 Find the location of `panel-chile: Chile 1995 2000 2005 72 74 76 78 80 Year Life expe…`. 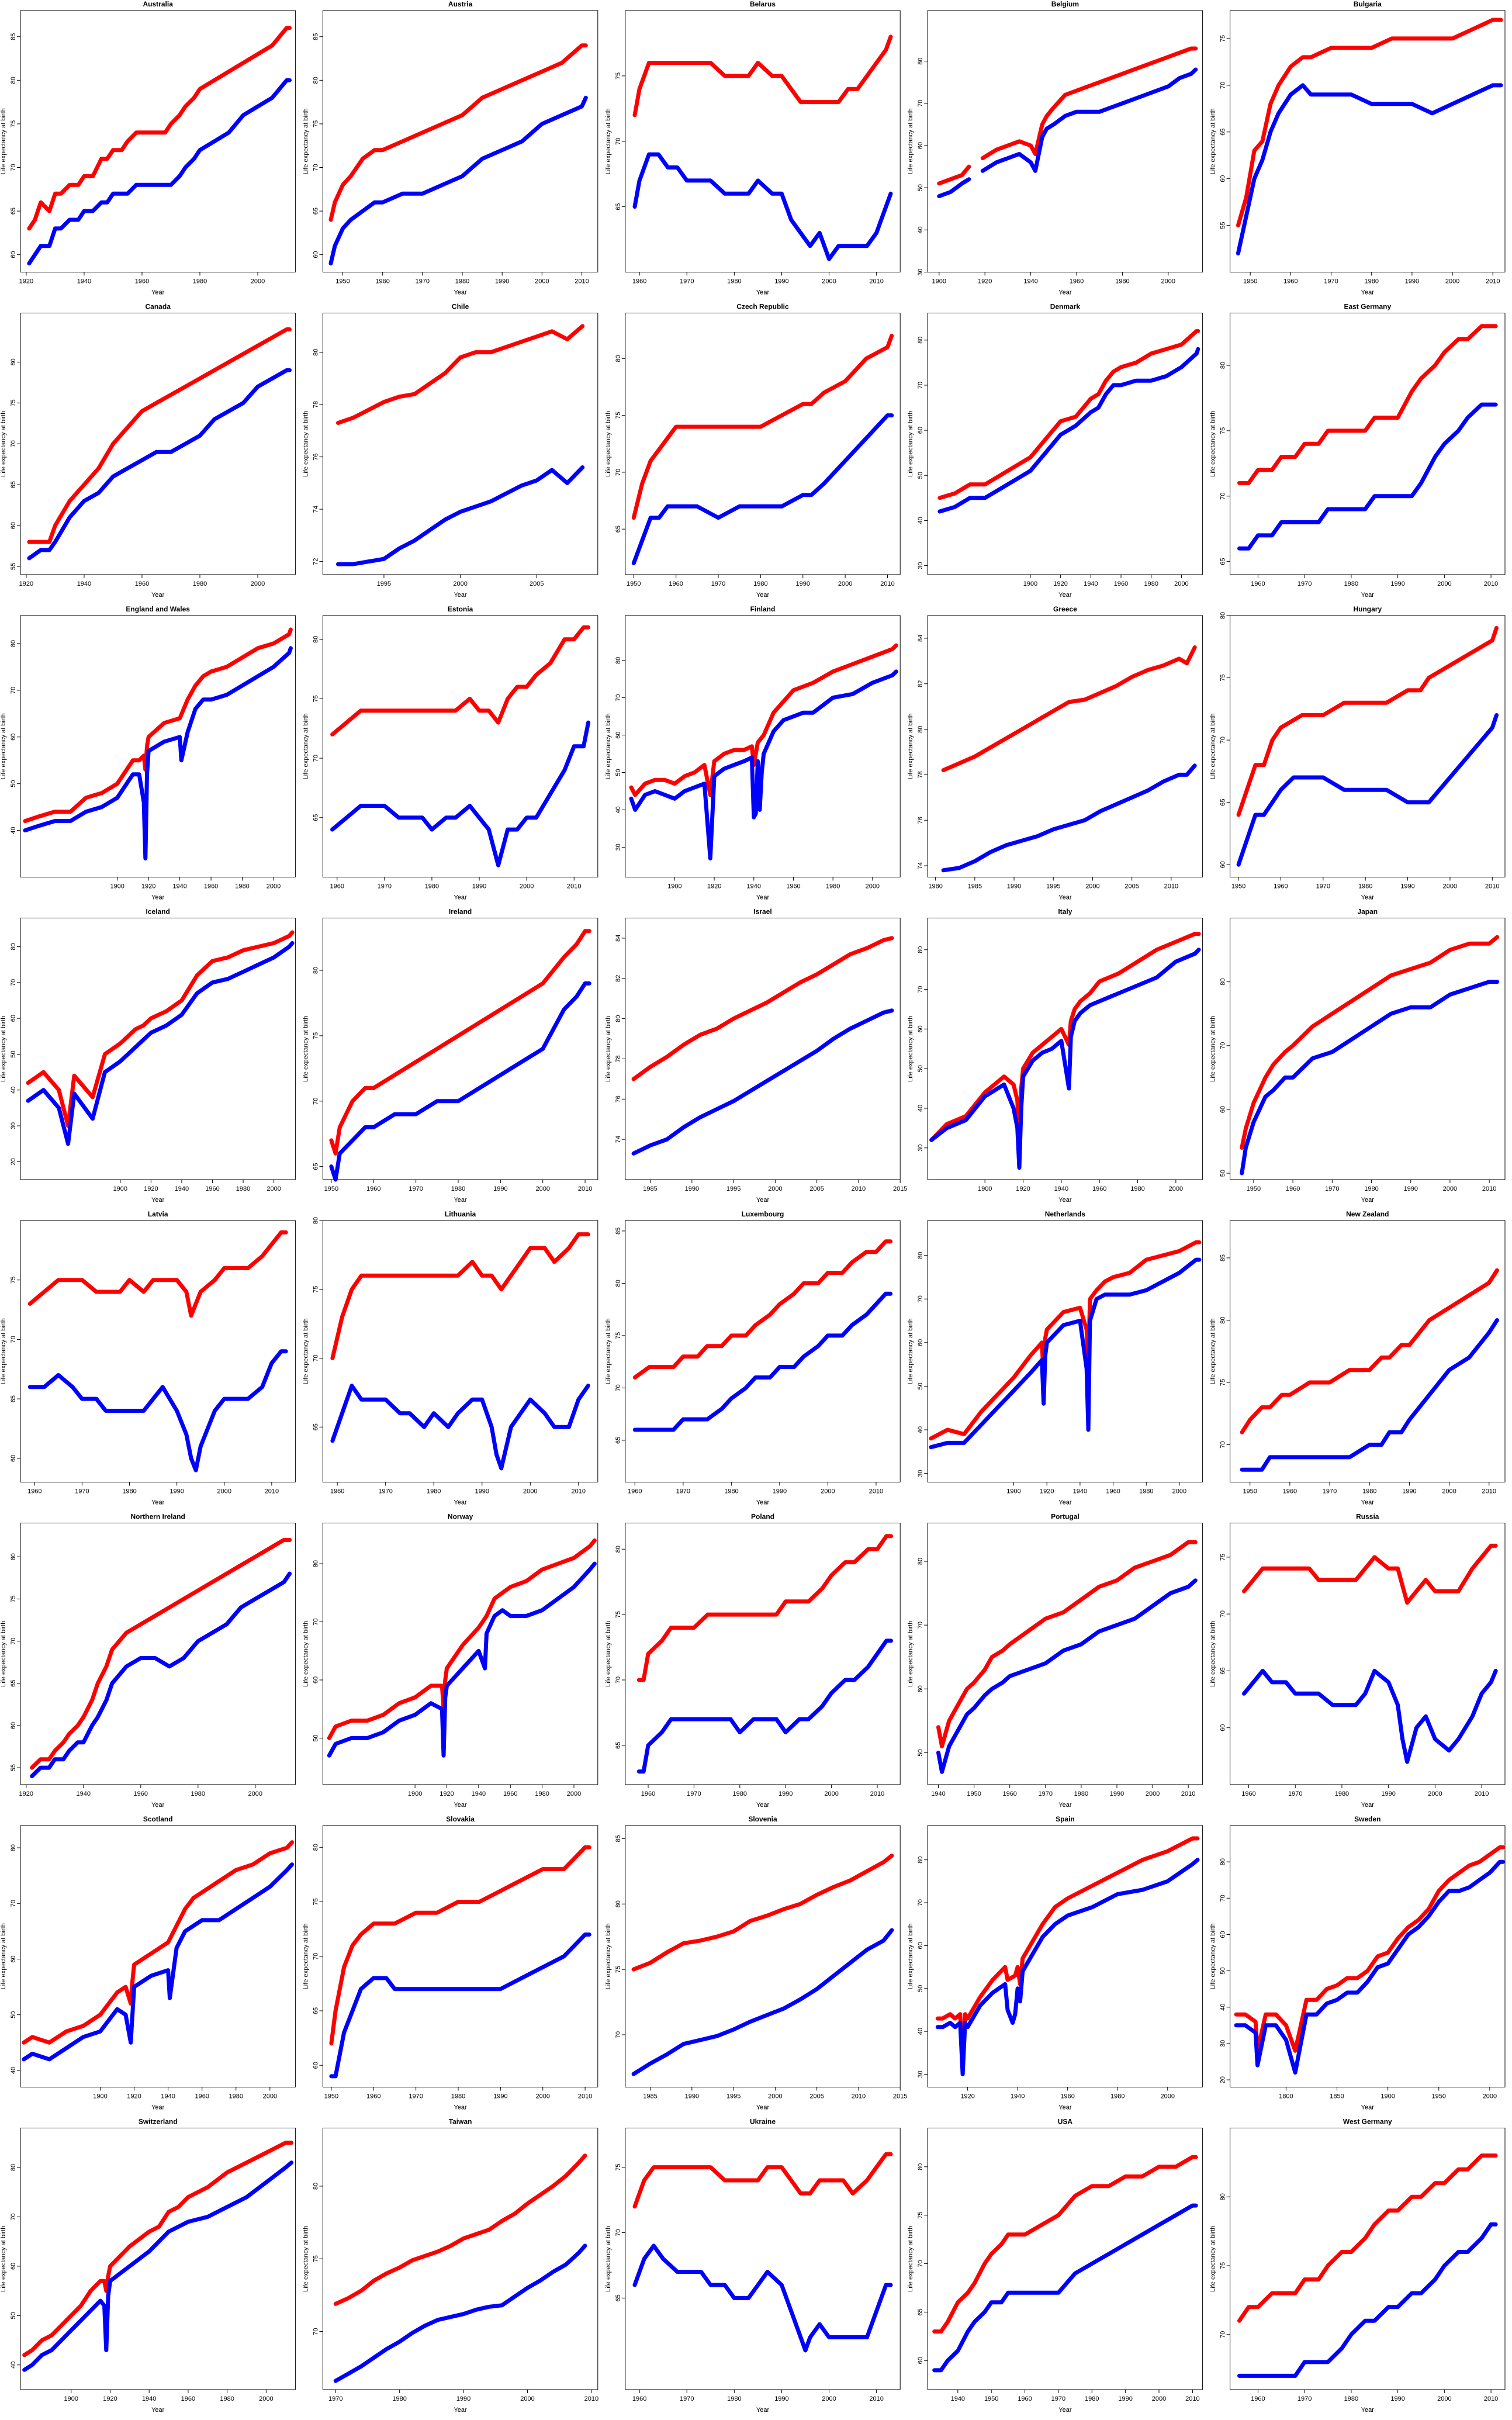

panel-chile: Chile 1995 2000 2005 72 74 76 78 80 Year Life expe… is located at coordinates (450, 451).